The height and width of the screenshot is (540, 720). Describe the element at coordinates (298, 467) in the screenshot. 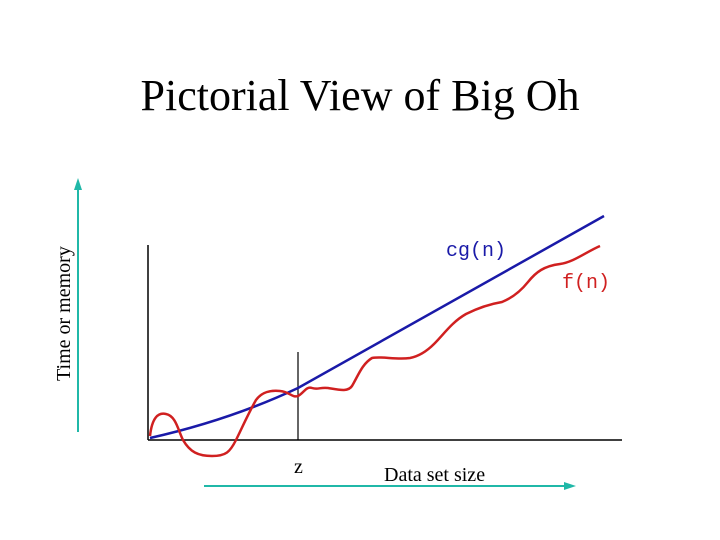

I see `z-label: z` at that location.